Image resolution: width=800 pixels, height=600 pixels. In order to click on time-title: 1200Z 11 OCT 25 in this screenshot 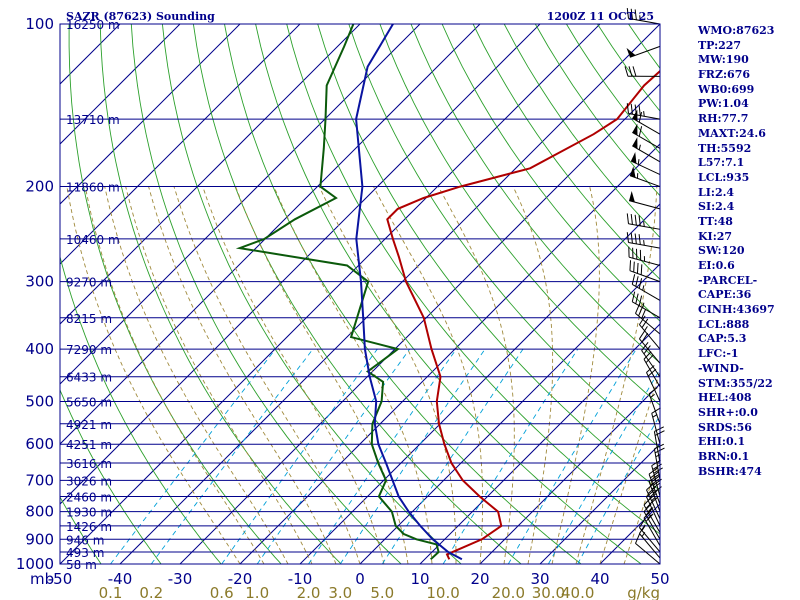, I will do `click(600, 16)`.